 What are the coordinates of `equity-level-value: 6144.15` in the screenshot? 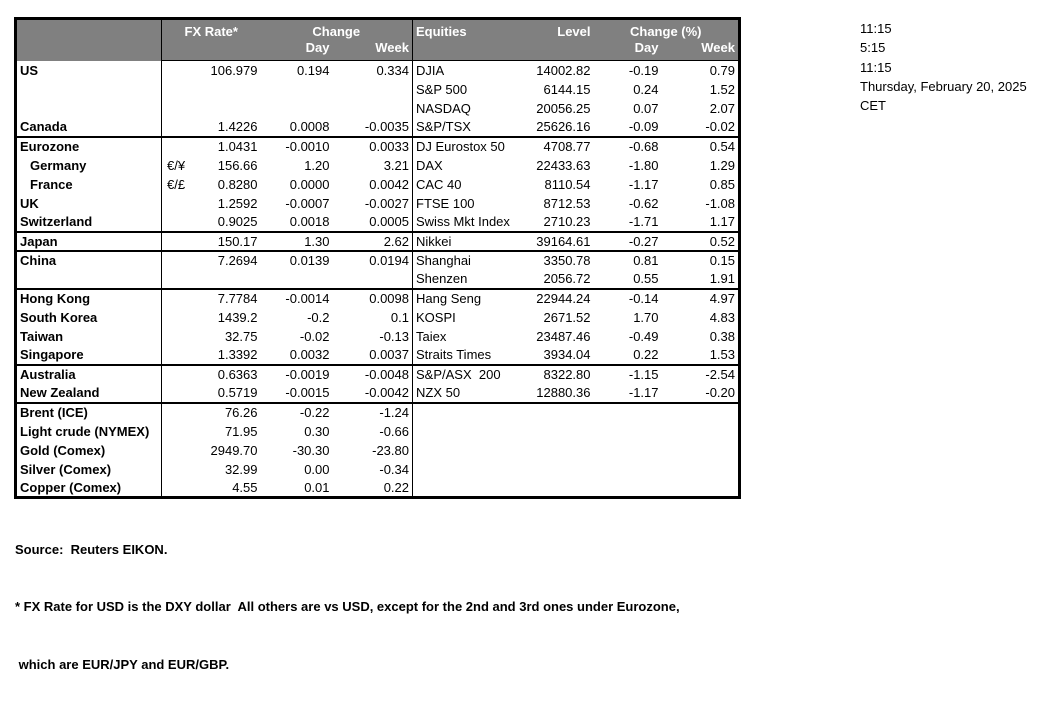 It's located at (567, 89).